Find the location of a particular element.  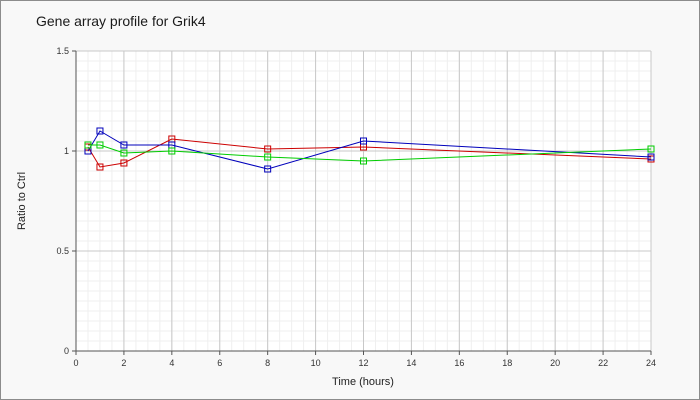

y-tick-label: 0.5 is located at coordinates (62, 251).